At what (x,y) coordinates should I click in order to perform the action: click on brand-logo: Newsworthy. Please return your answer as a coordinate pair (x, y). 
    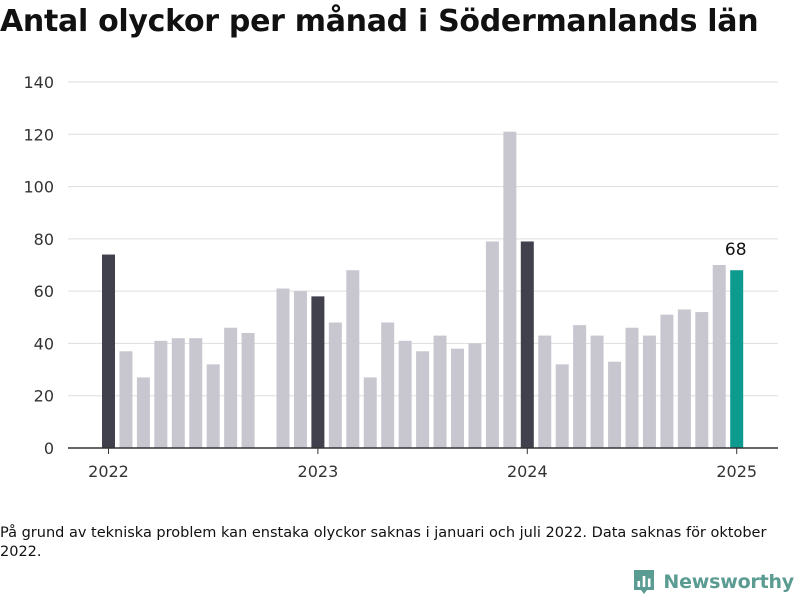
    Looking at the image, I should click on (713, 582).